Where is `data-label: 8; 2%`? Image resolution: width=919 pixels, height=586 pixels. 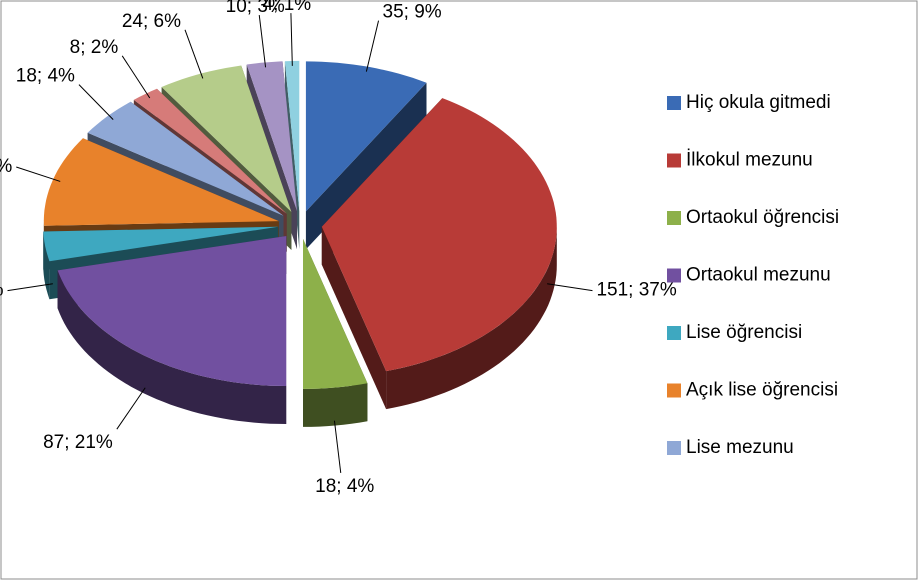
data-label: 8; 2% is located at coordinates (94, 47).